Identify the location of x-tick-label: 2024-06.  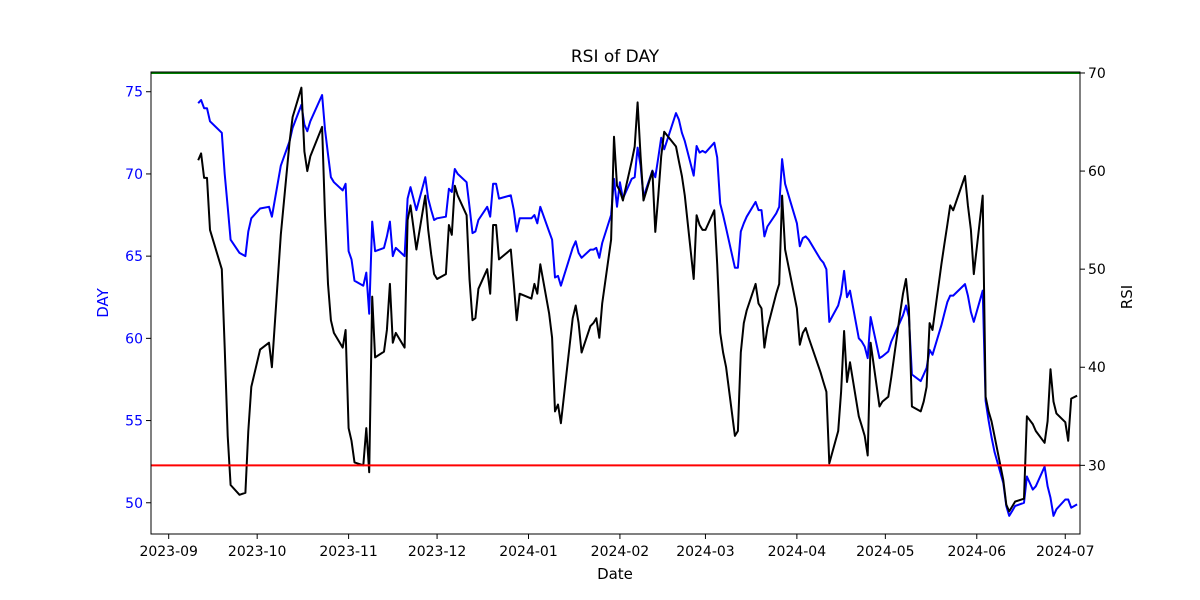
(977, 552).